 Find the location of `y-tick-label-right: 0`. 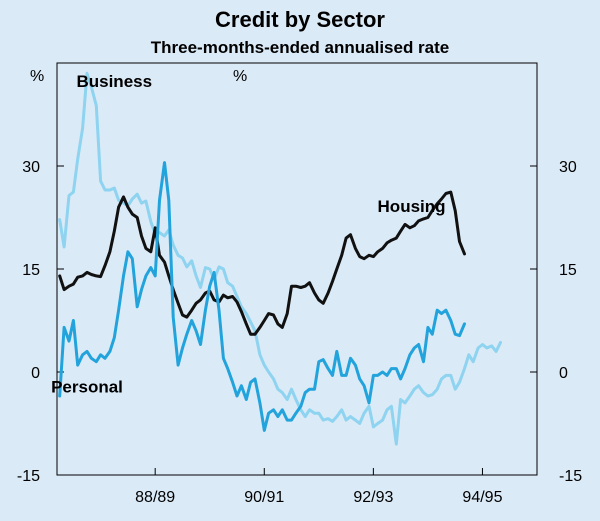

y-tick-label-right: 0 is located at coordinates (563, 373).